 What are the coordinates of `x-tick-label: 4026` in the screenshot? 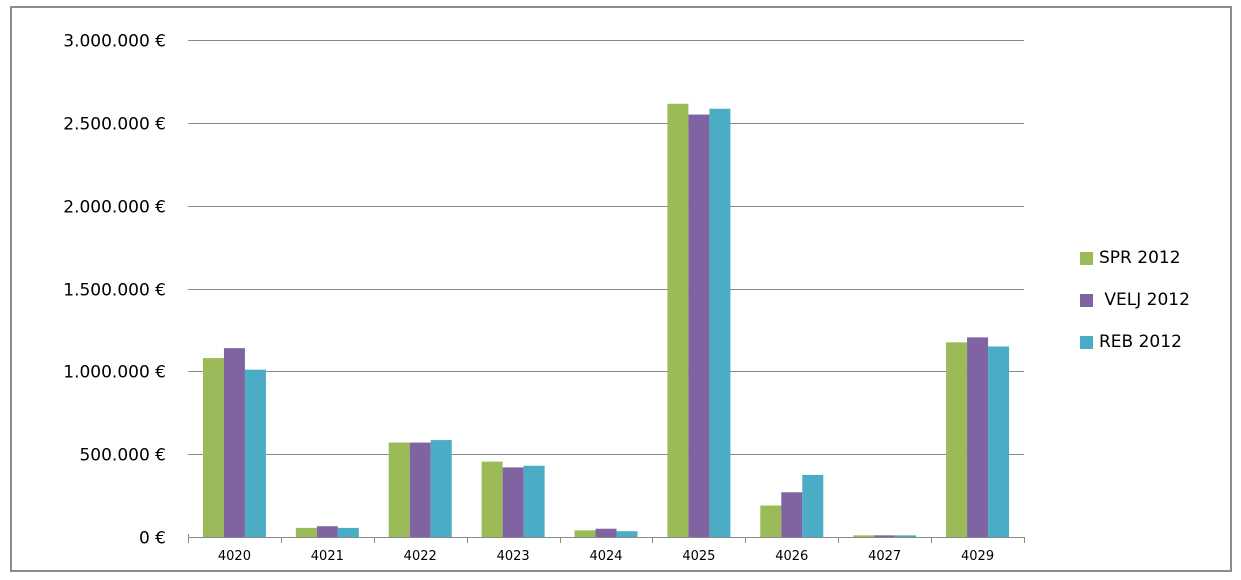 It's located at (791, 556).